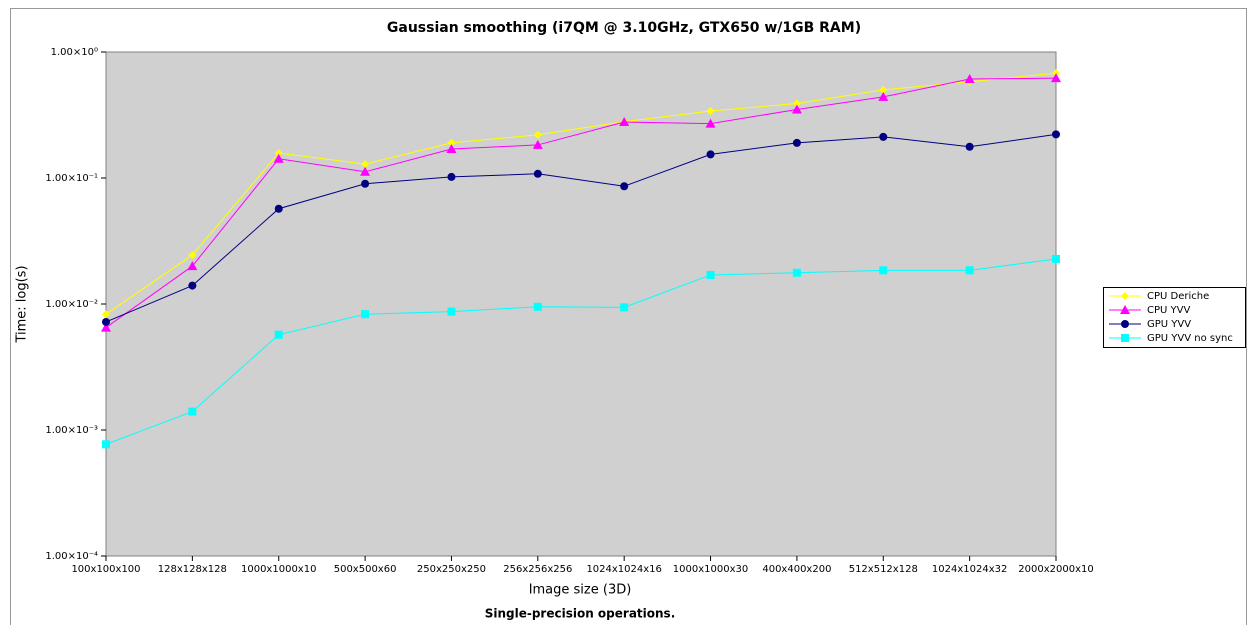 Image resolution: width=1248 pixels, height=625 pixels. What do you see at coordinates (71, 430) in the screenshot?
I see `y-tick-label: 1.00×10⁻³` at bounding box center [71, 430].